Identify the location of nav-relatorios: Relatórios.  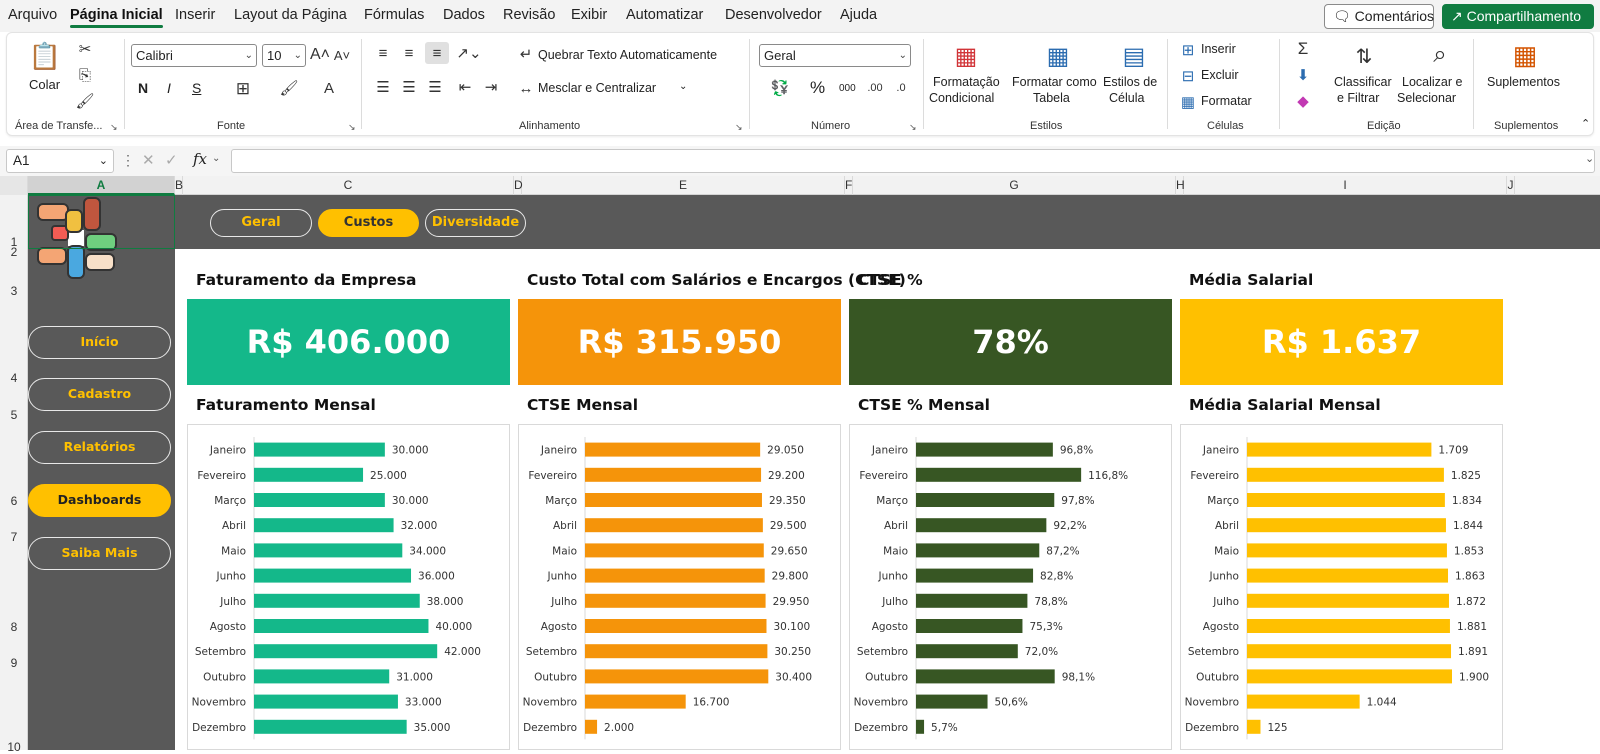
(99, 447).